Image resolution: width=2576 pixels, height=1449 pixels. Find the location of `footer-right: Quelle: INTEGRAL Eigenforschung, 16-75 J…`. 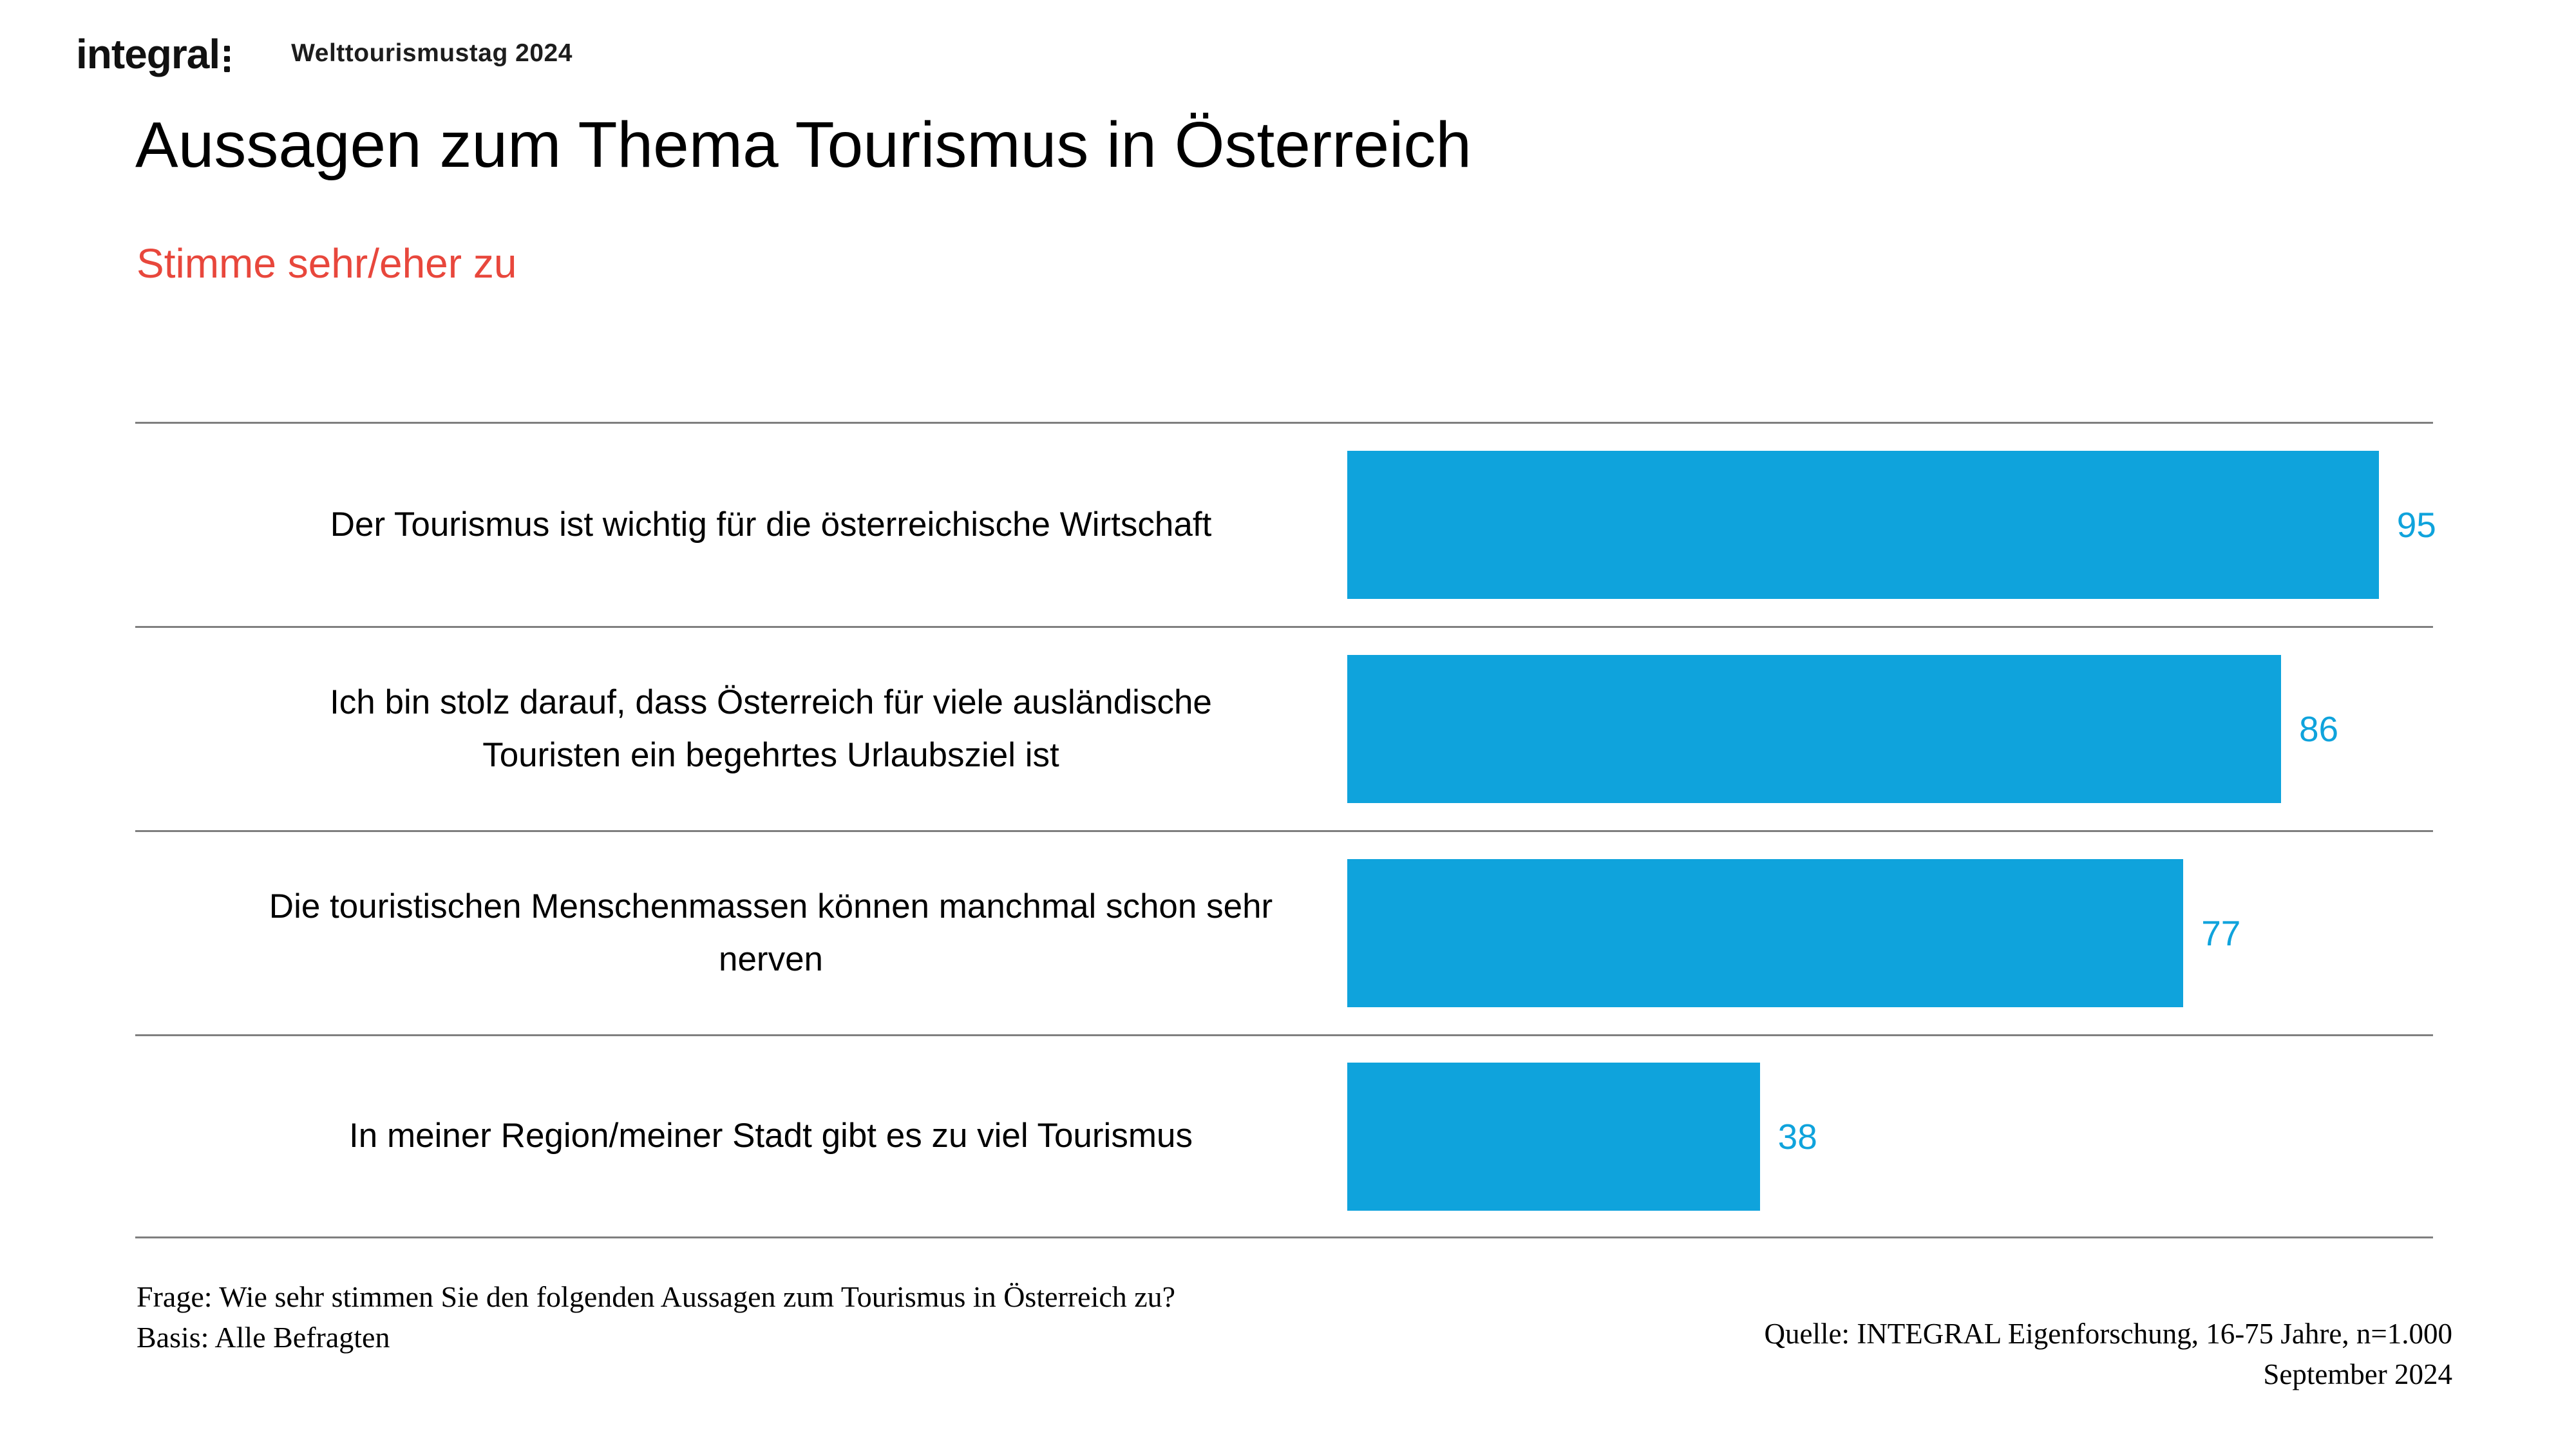

footer-right: Quelle: INTEGRAL Eigenforschung, 16-75 J… is located at coordinates (2108, 1354).